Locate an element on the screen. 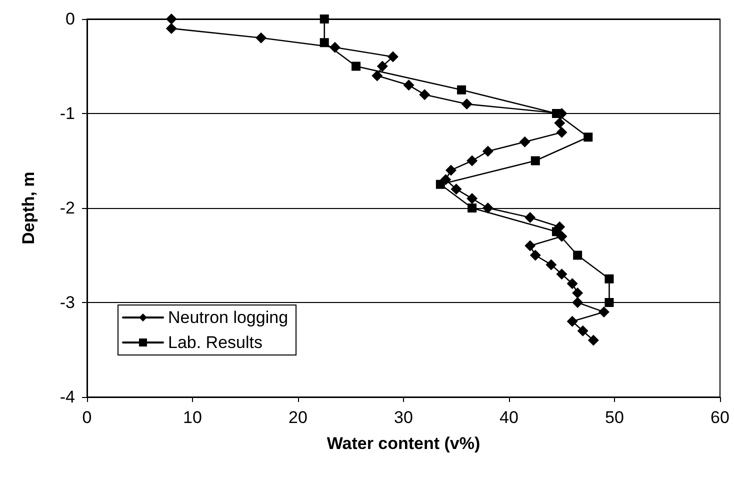 The width and height of the screenshot is (734, 481). x-tick-label: 50 is located at coordinates (614, 417).